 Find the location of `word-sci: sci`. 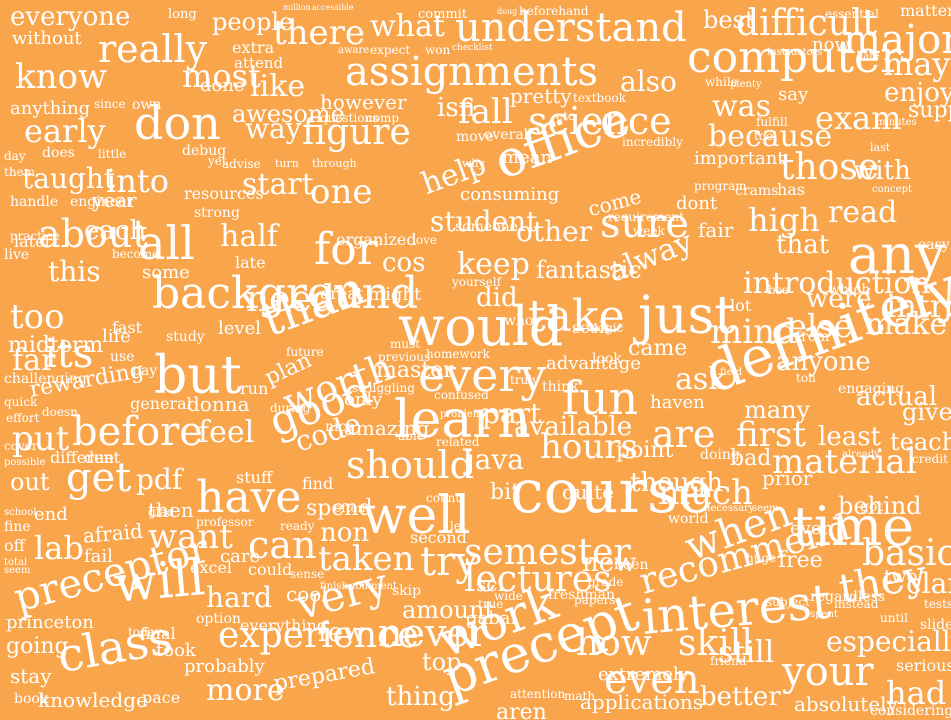

word-sci: sci is located at coordinates (490, 584).